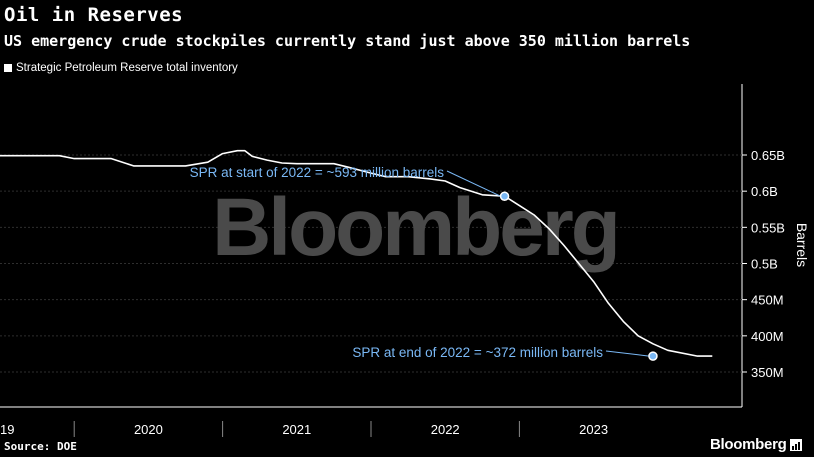  I want to click on y-tick-label: 350M, so click(767, 372).